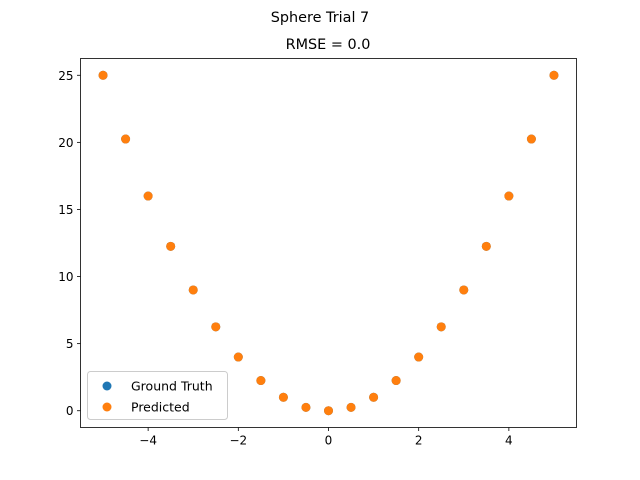 The image size is (640, 480). Describe the element at coordinates (238, 441) in the screenshot. I see `x-tick-label: −2` at that location.